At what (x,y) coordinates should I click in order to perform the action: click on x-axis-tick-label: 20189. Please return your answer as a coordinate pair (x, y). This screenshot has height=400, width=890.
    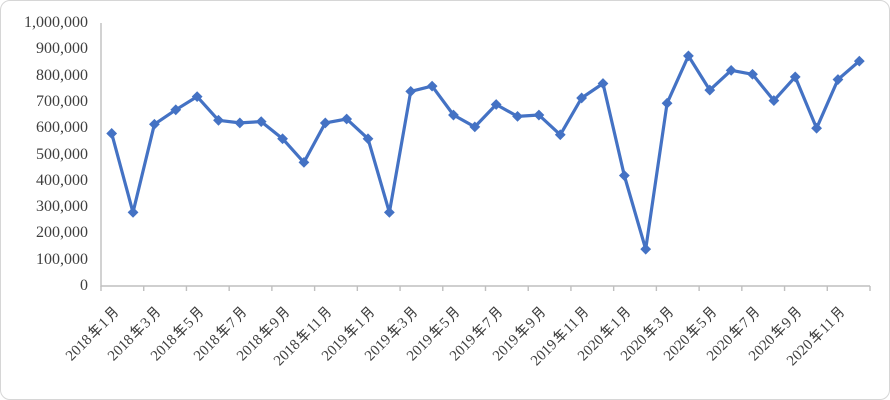
    Looking at the image, I should click on (264, 334).